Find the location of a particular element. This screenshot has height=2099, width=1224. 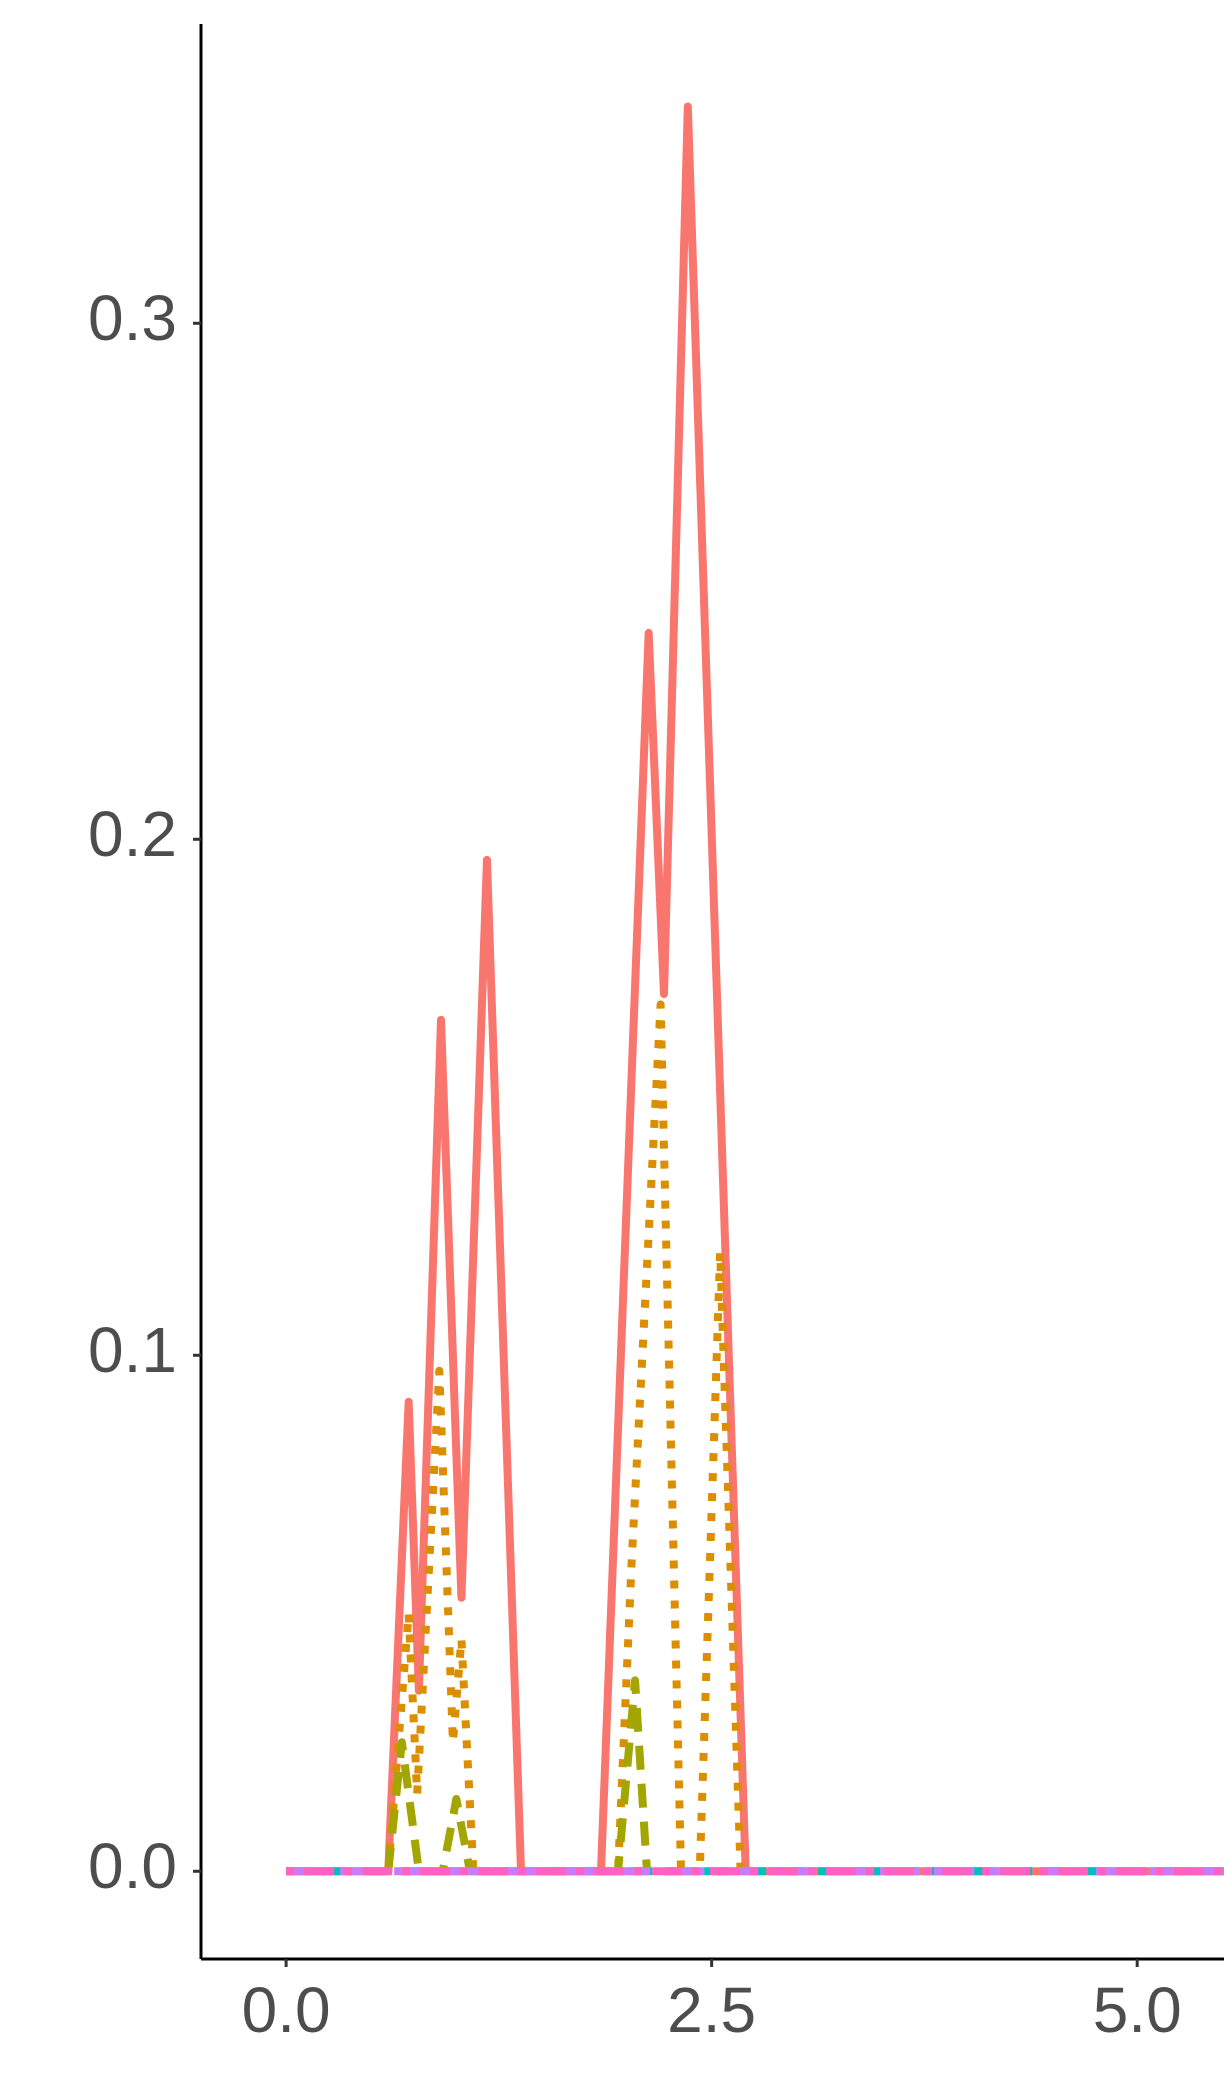

x-tick-label: 0.0 is located at coordinates (286, 2010).